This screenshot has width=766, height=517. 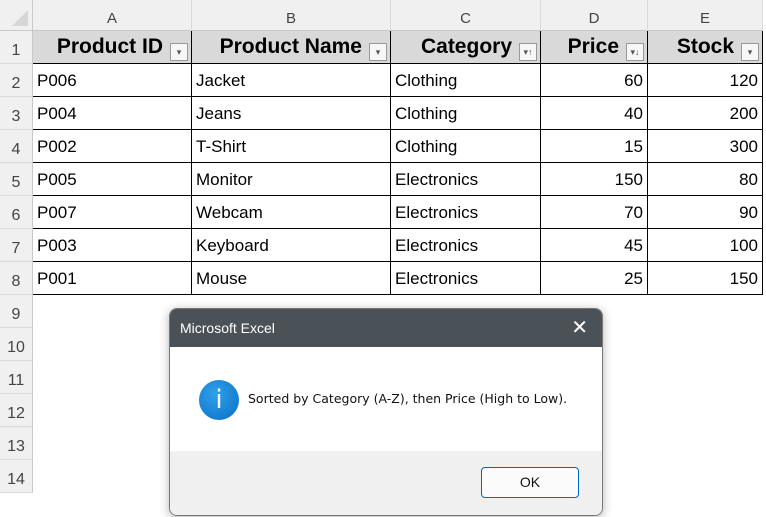 What do you see at coordinates (112, 278) in the screenshot?
I see `table-cell: P001` at bounding box center [112, 278].